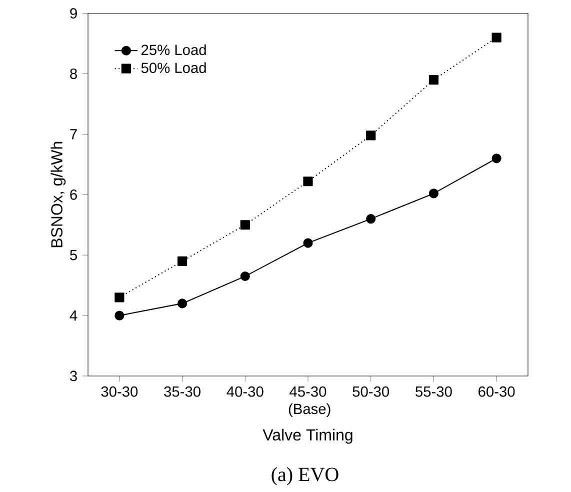  I want to click on x-tick-label: 40-30, so click(245, 391).